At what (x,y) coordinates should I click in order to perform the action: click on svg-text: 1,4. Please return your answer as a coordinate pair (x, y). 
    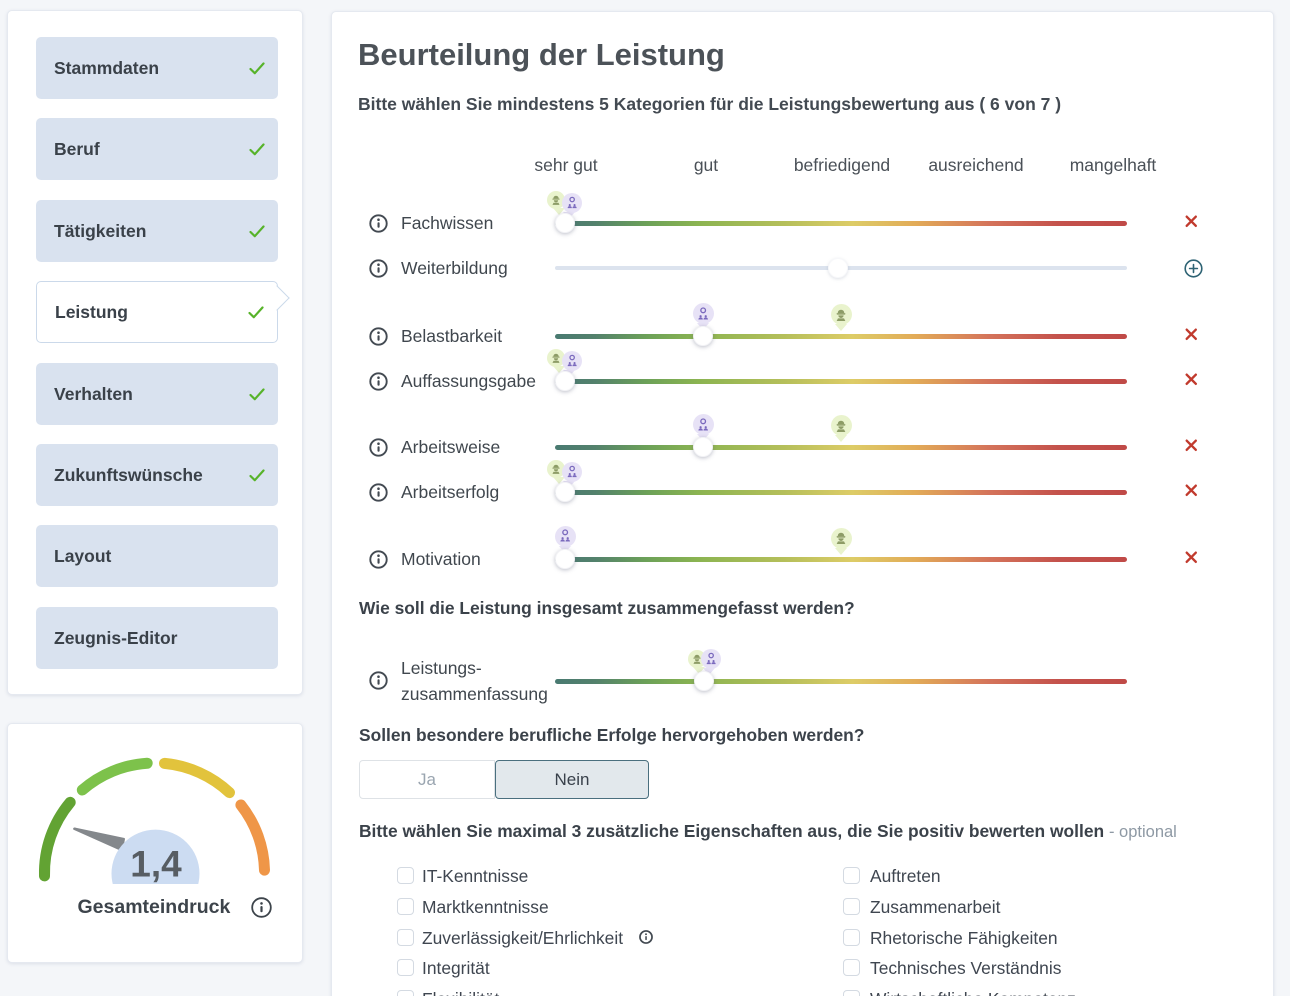
    Looking at the image, I should click on (156, 864).